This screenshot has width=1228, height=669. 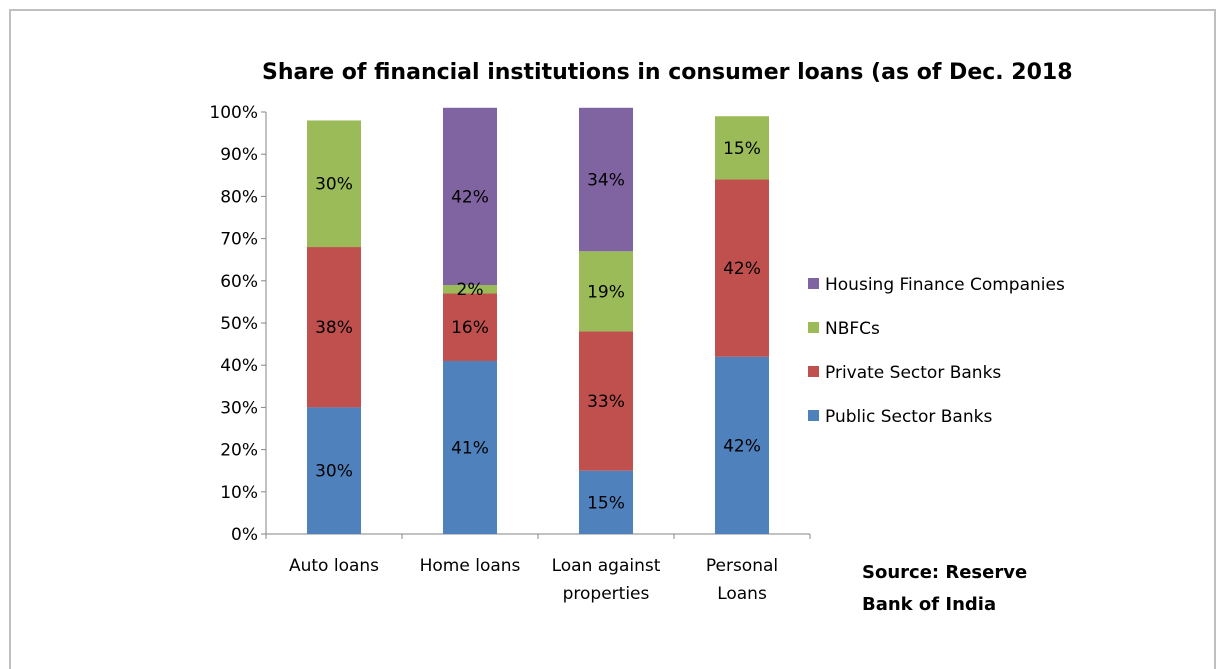 What do you see at coordinates (239, 324) in the screenshot?
I see `y-tick-label: 50%` at bounding box center [239, 324].